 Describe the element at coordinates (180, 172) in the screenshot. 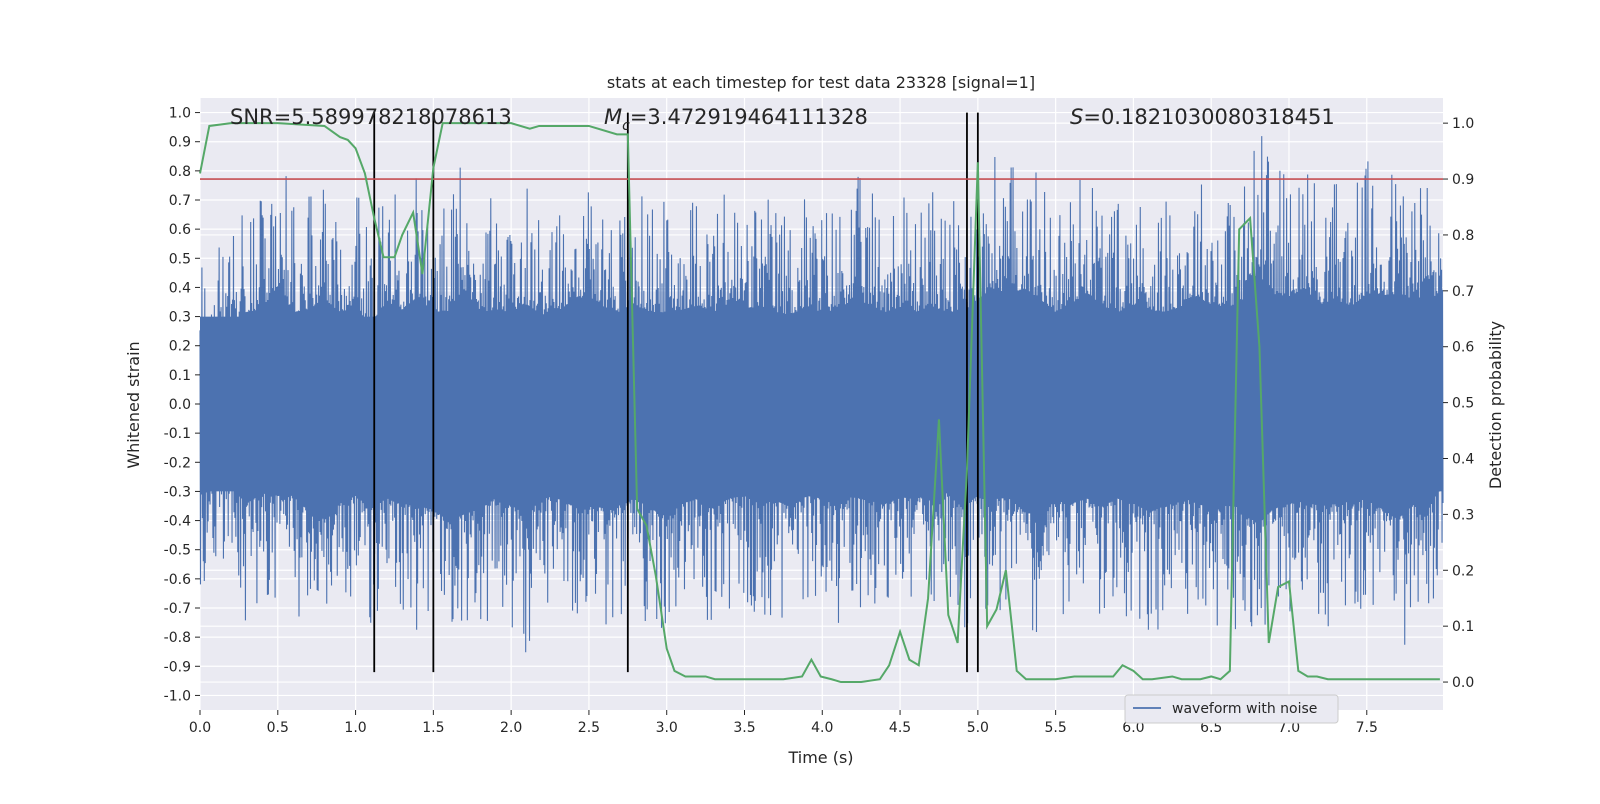

I see `y-tick-label: 0.8` at that location.